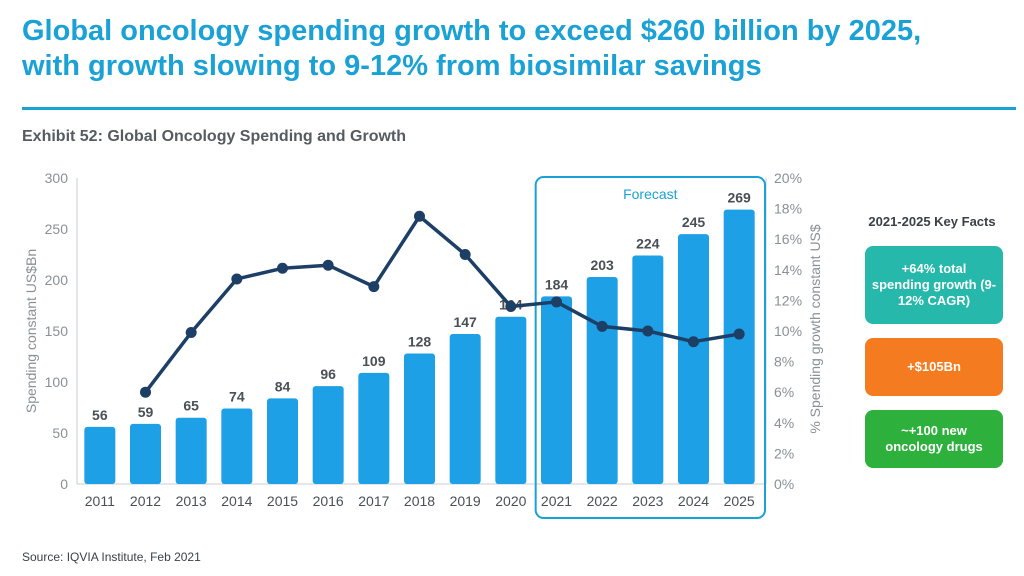 The image size is (1024, 576). Describe the element at coordinates (519, 108) in the screenshot. I see `title-divider` at that location.